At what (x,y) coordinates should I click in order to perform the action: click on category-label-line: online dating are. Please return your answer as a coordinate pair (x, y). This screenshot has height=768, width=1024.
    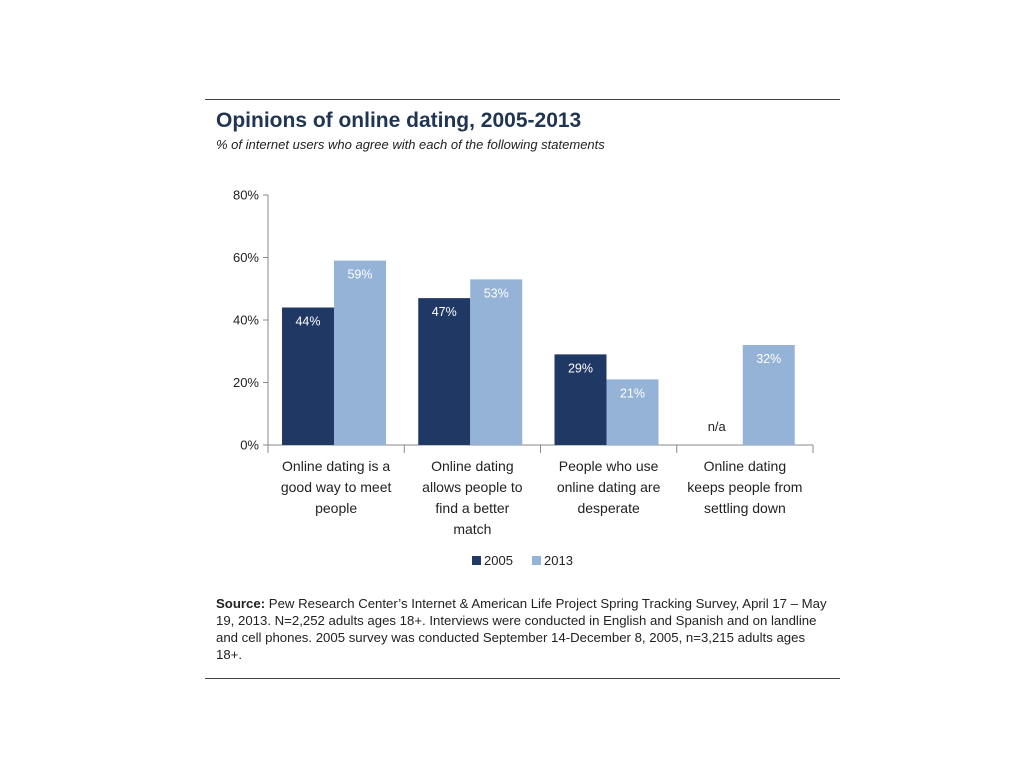
    Looking at the image, I should click on (609, 487).